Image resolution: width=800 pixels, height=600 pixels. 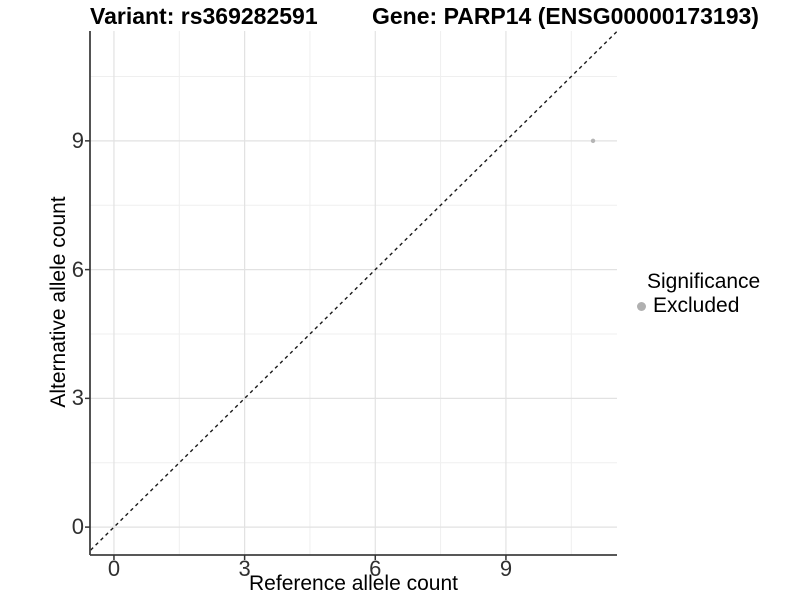 I want to click on y-axis-title: Alternative allele count, so click(x=58, y=302).